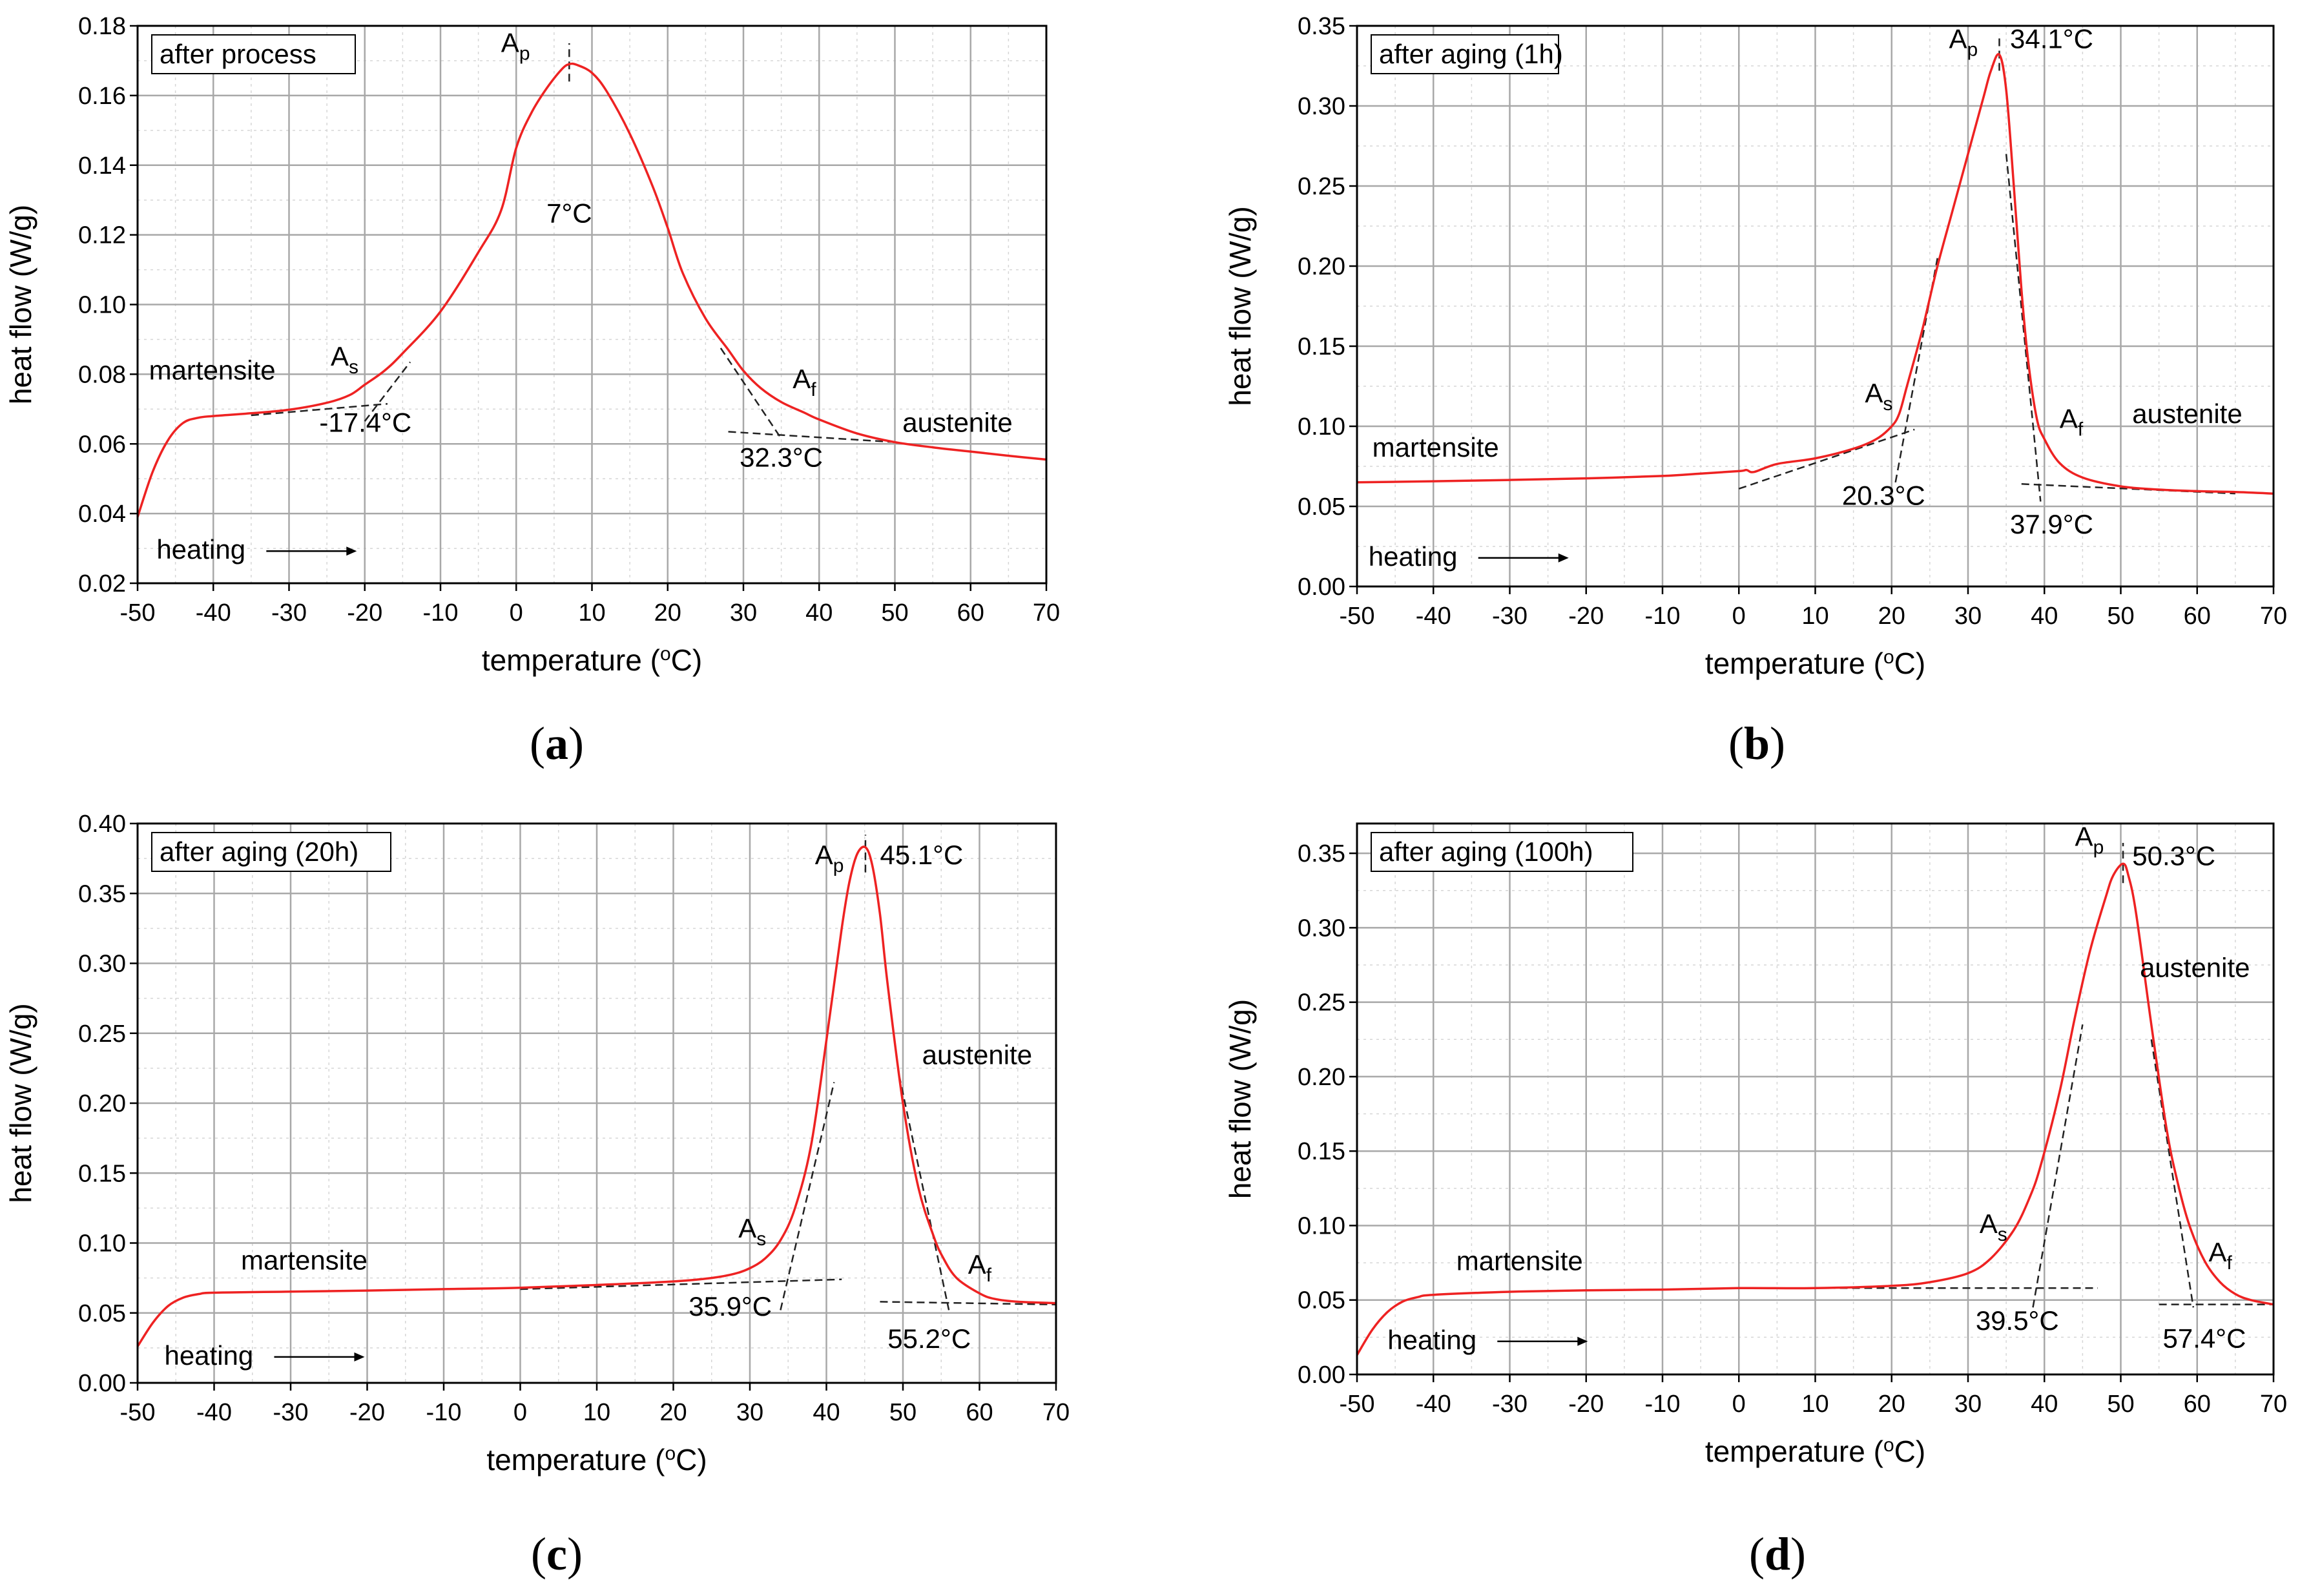 This screenshot has width=2300, height=1596. What do you see at coordinates (209, 1355) in the screenshot?
I see `heating-label: heating` at bounding box center [209, 1355].